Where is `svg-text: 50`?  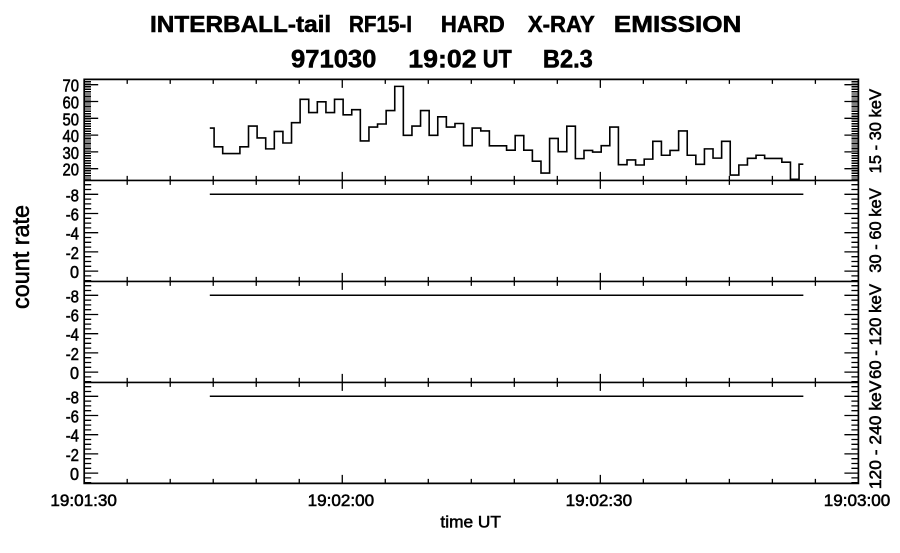 svg-text: 50 is located at coordinates (71, 119).